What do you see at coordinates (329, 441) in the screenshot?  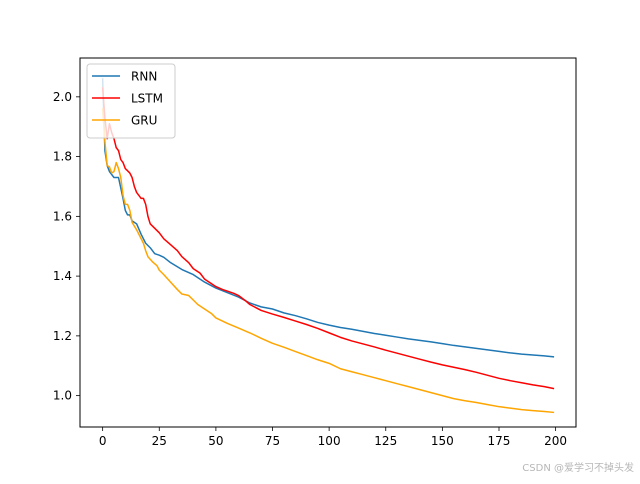 I see `x-tick-label: 100` at bounding box center [329, 441].